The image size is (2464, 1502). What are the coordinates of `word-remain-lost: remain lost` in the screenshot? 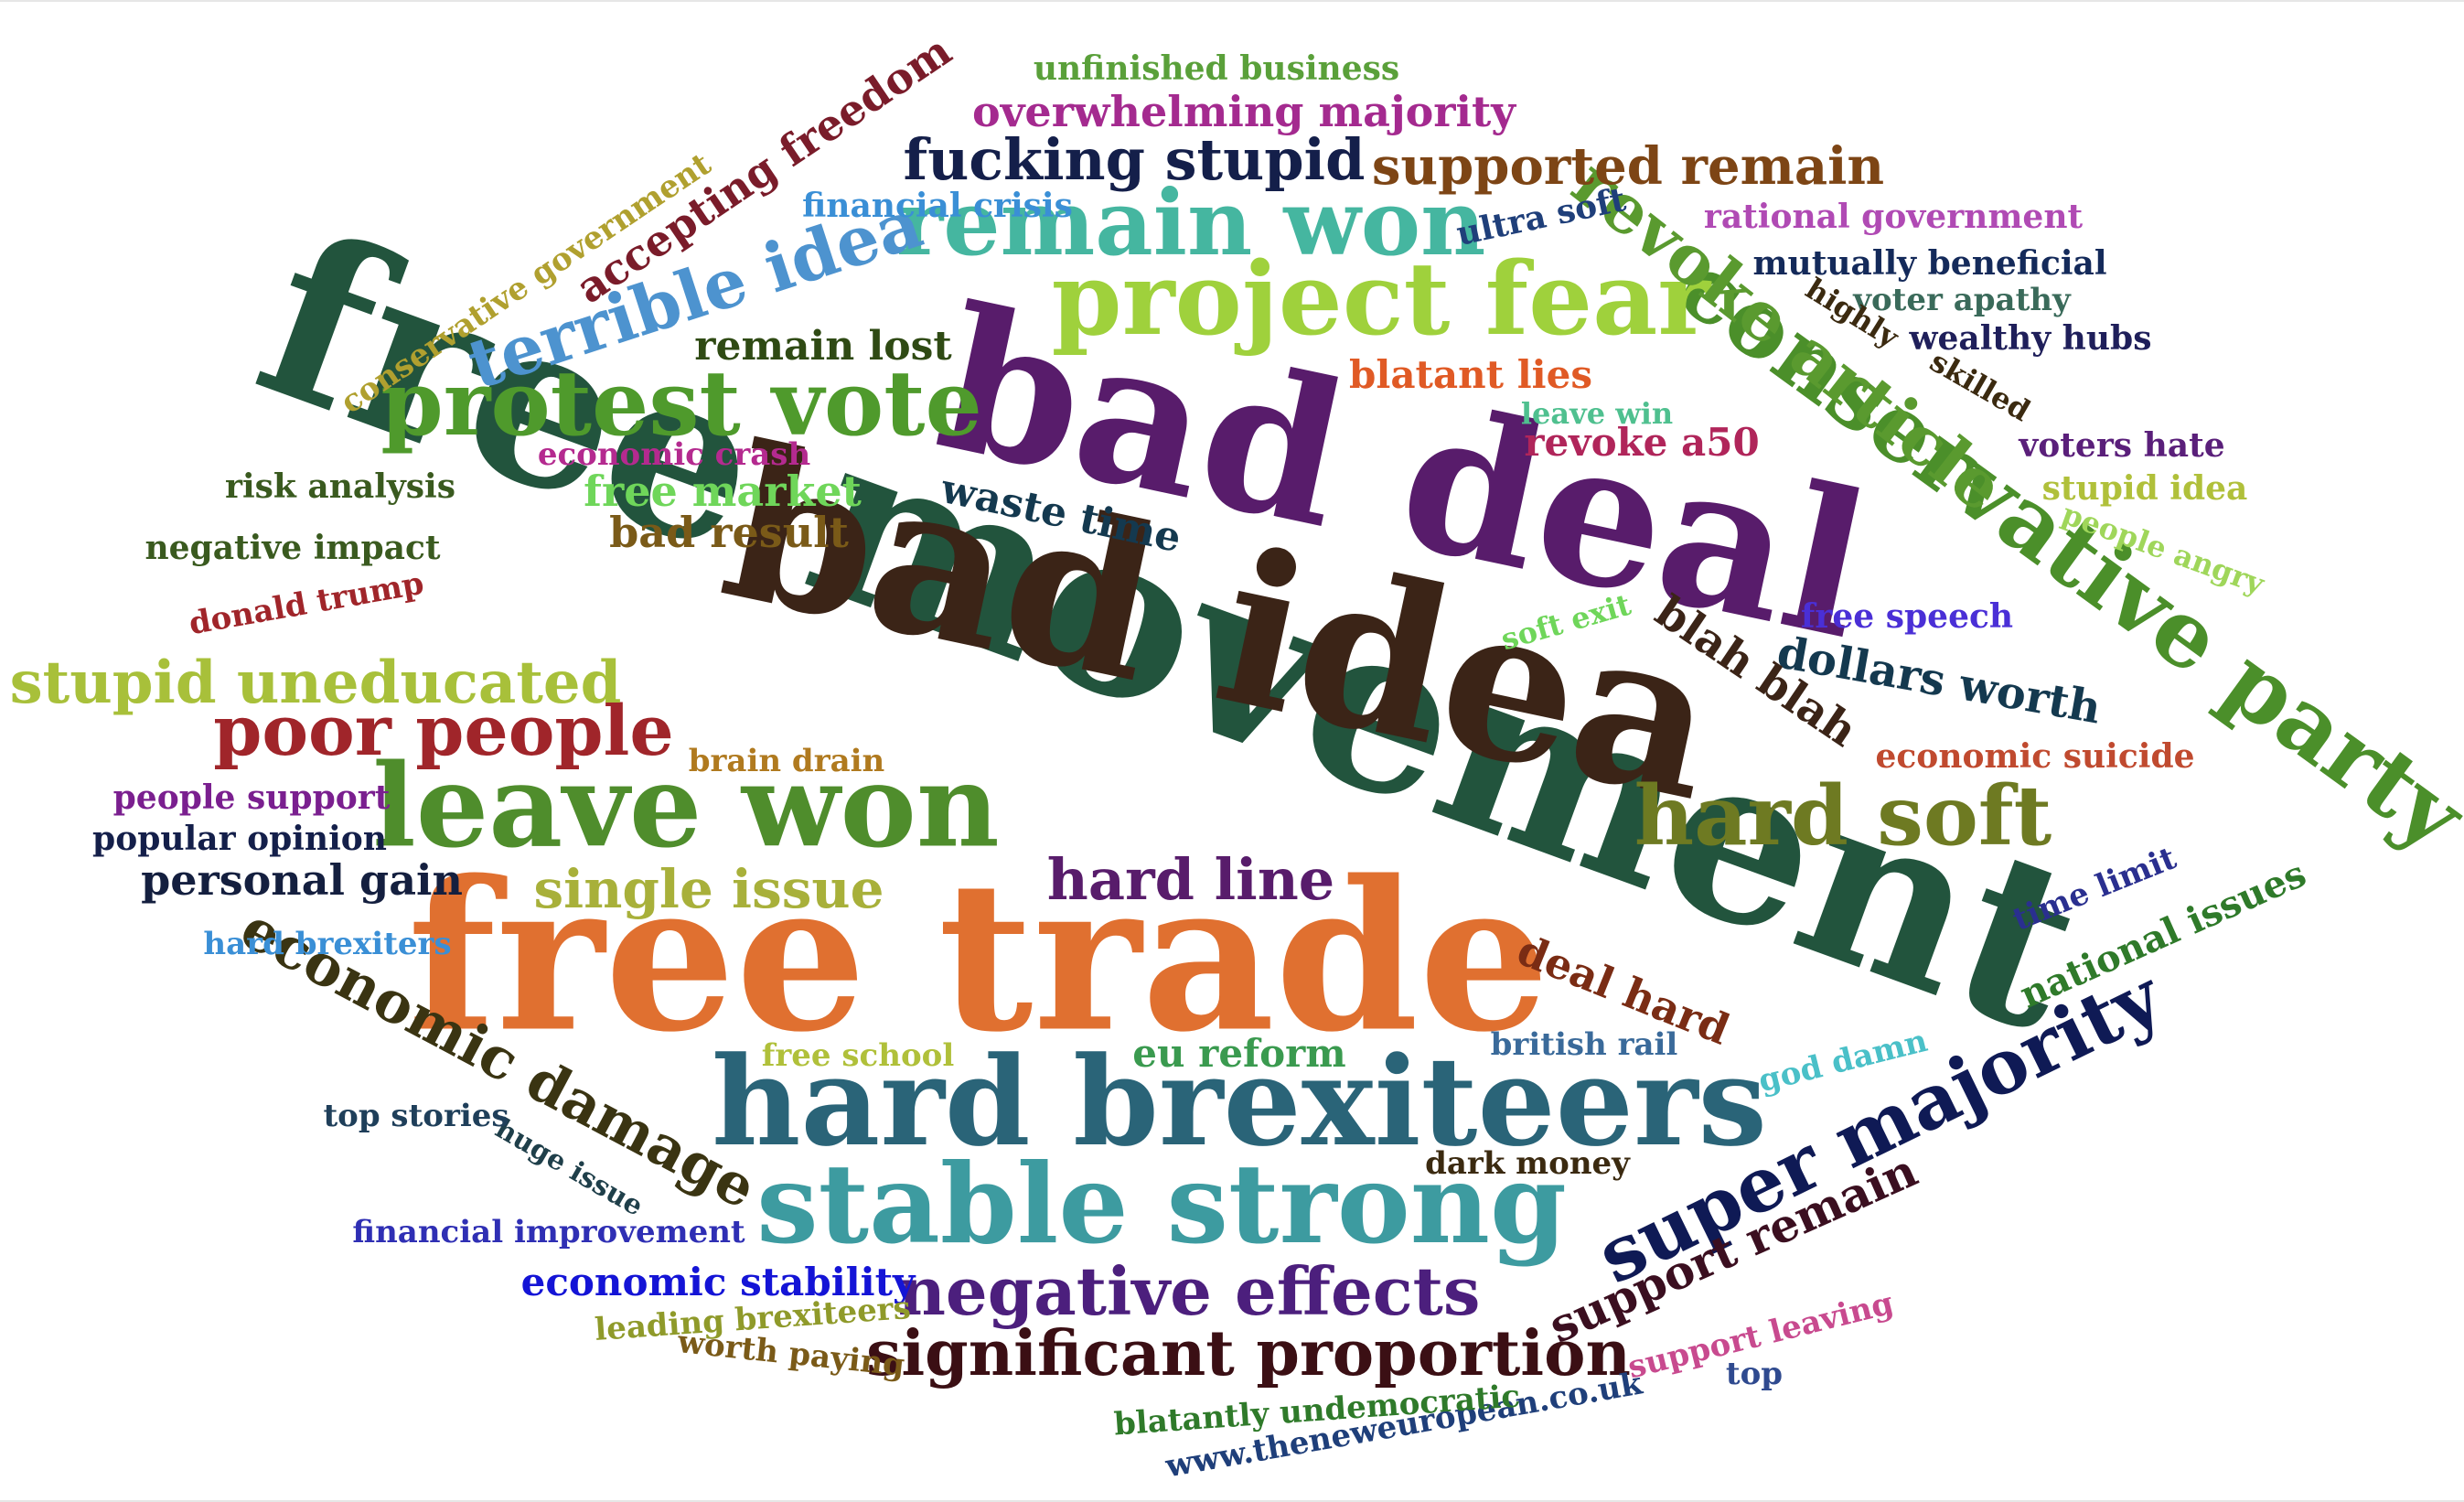 It's located at (823, 346).